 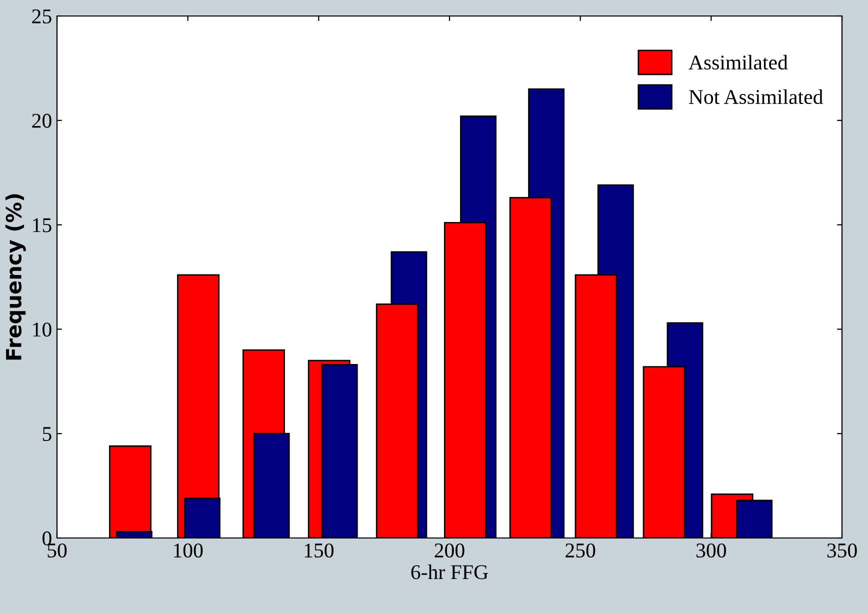 What do you see at coordinates (756, 96) in the screenshot?
I see `legend-label: Not Assimilated` at bounding box center [756, 96].